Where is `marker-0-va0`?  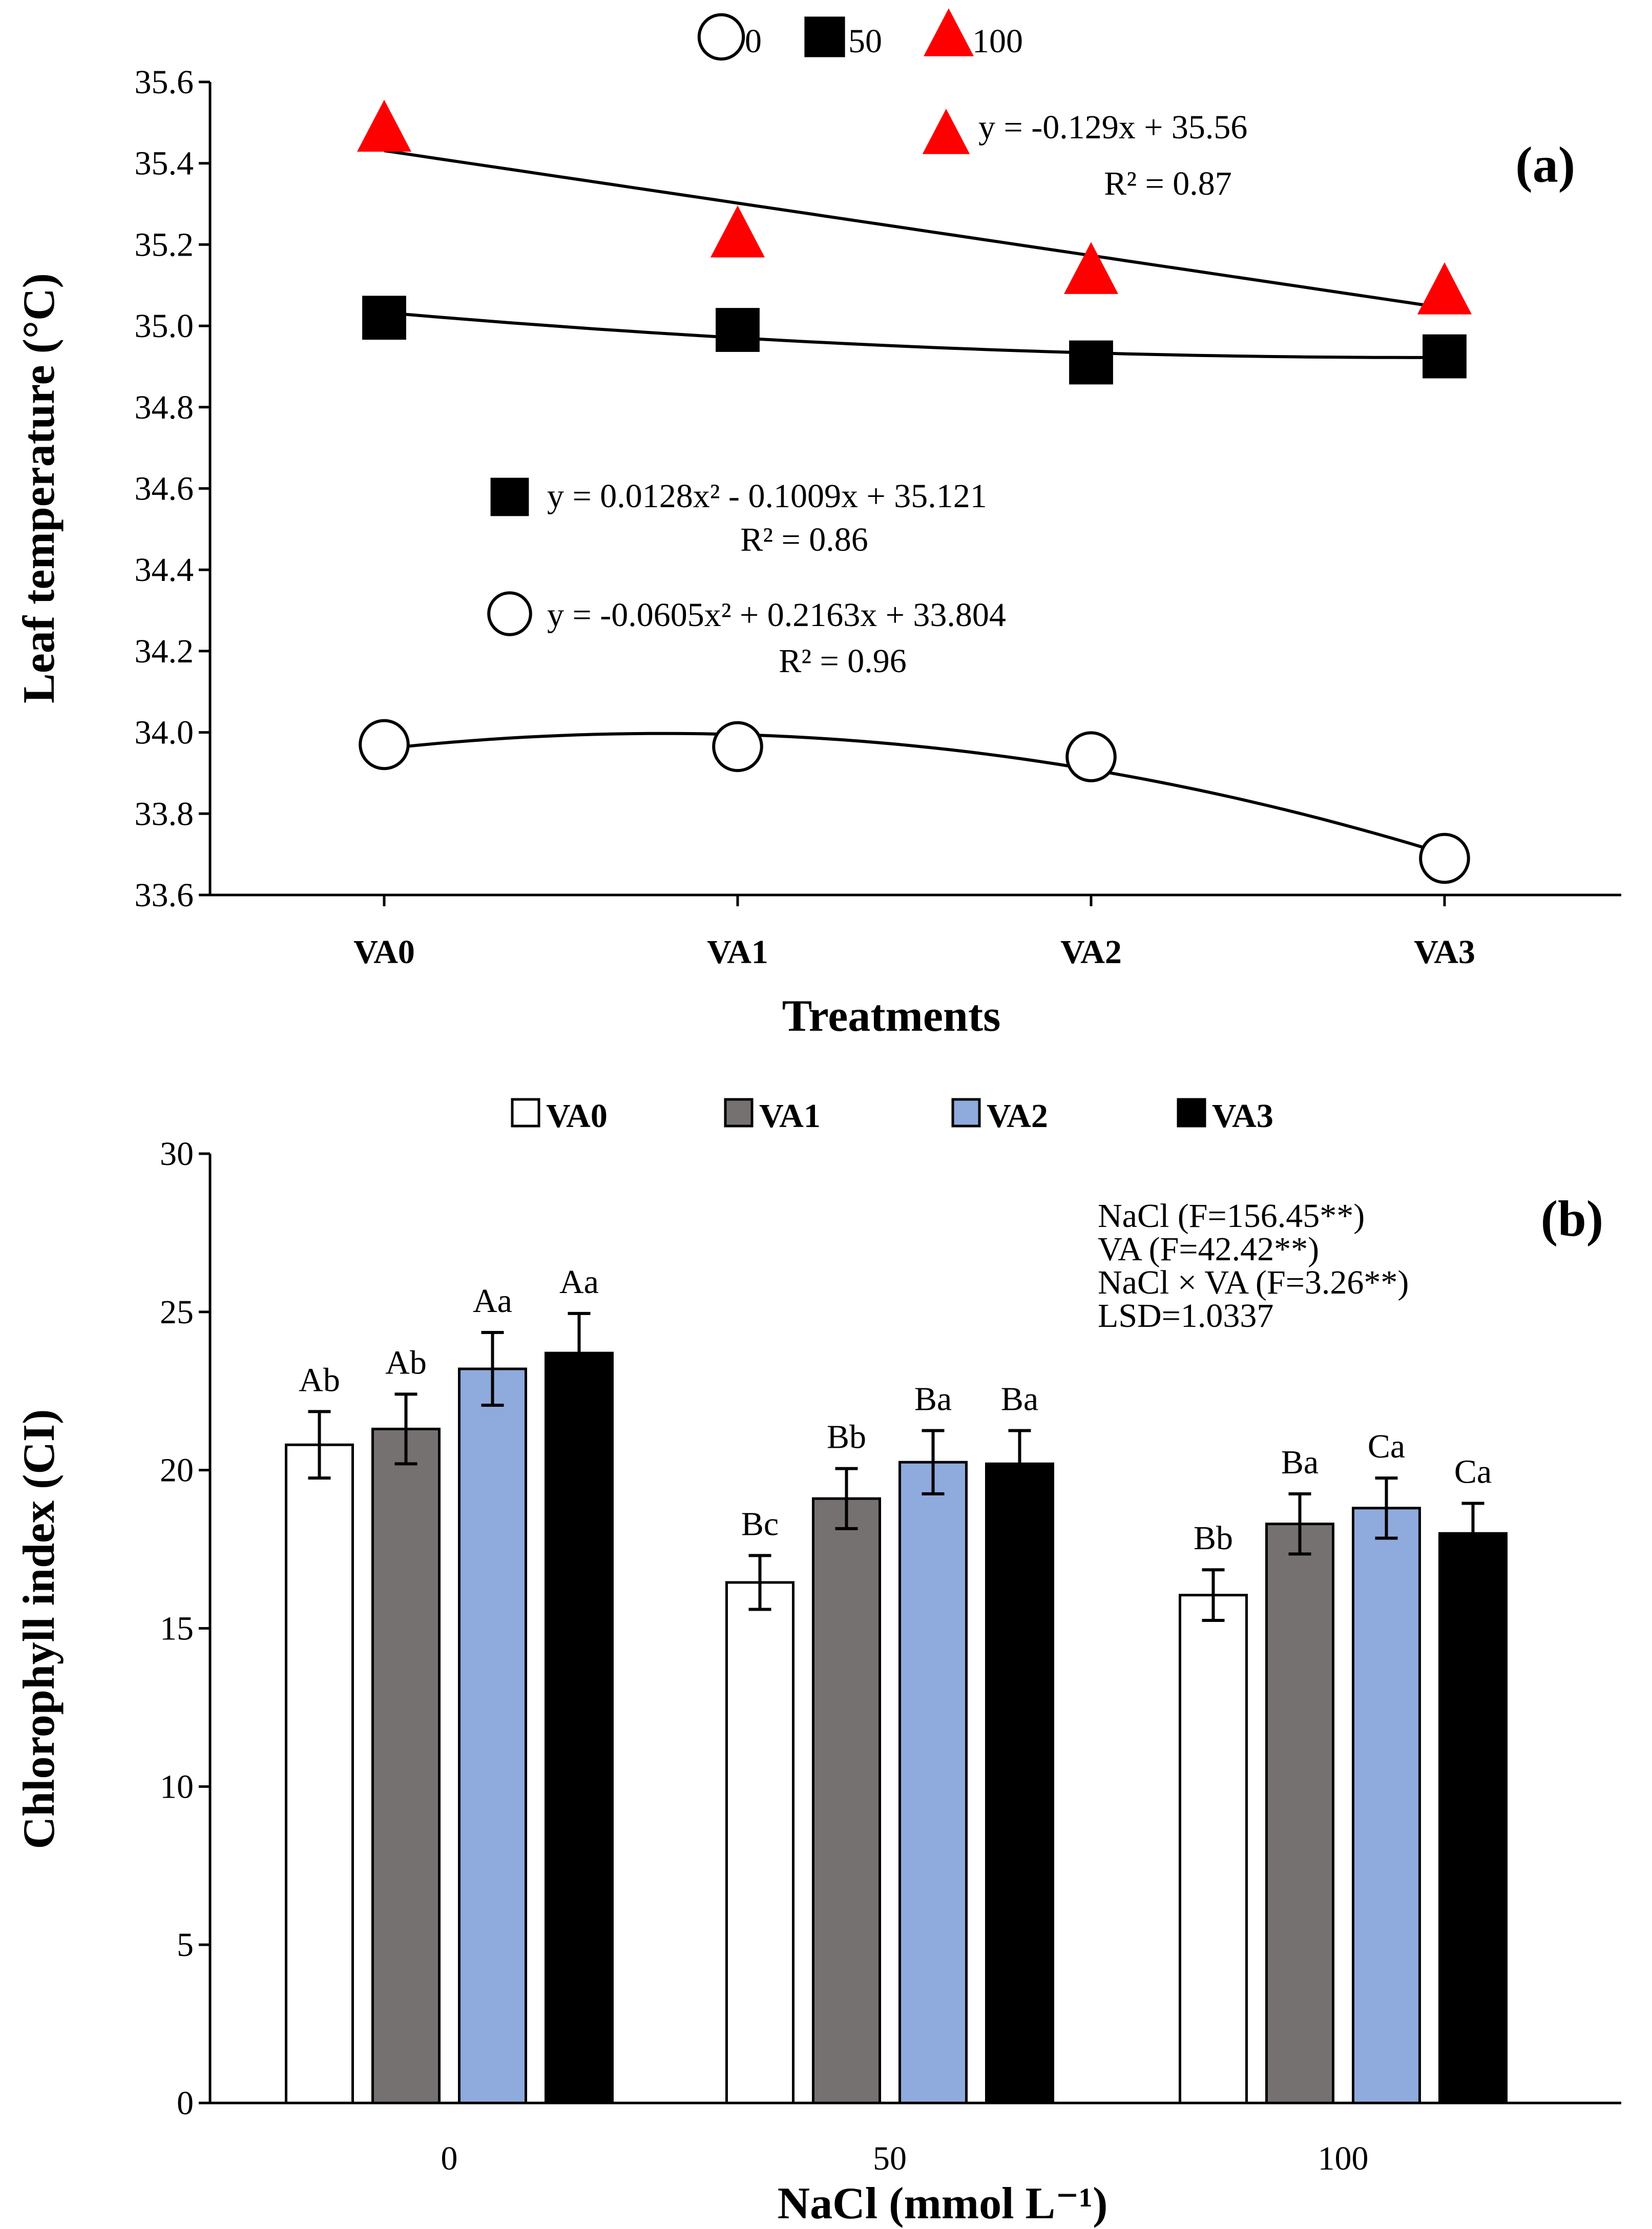 marker-0-va0 is located at coordinates (384, 744).